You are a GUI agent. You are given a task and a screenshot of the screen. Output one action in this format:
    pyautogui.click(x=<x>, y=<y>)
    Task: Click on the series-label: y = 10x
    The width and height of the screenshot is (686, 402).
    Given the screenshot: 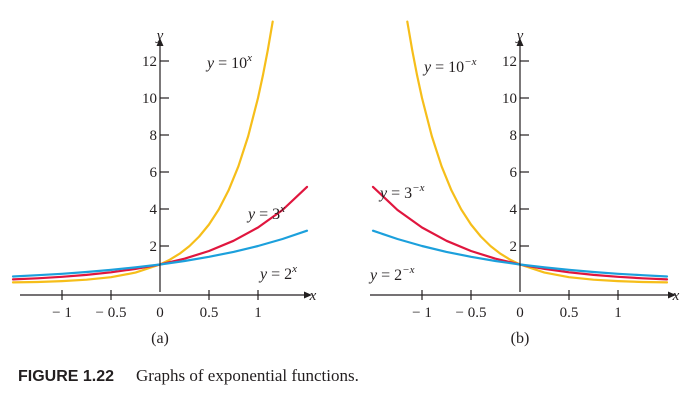 What is the action you would take?
    pyautogui.click(x=228, y=62)
    